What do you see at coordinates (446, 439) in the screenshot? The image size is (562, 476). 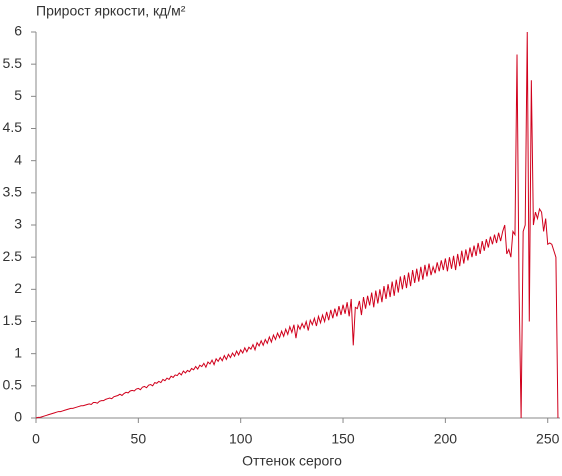 I see `x-tick-label: 200` at bounding box center [446, 439].